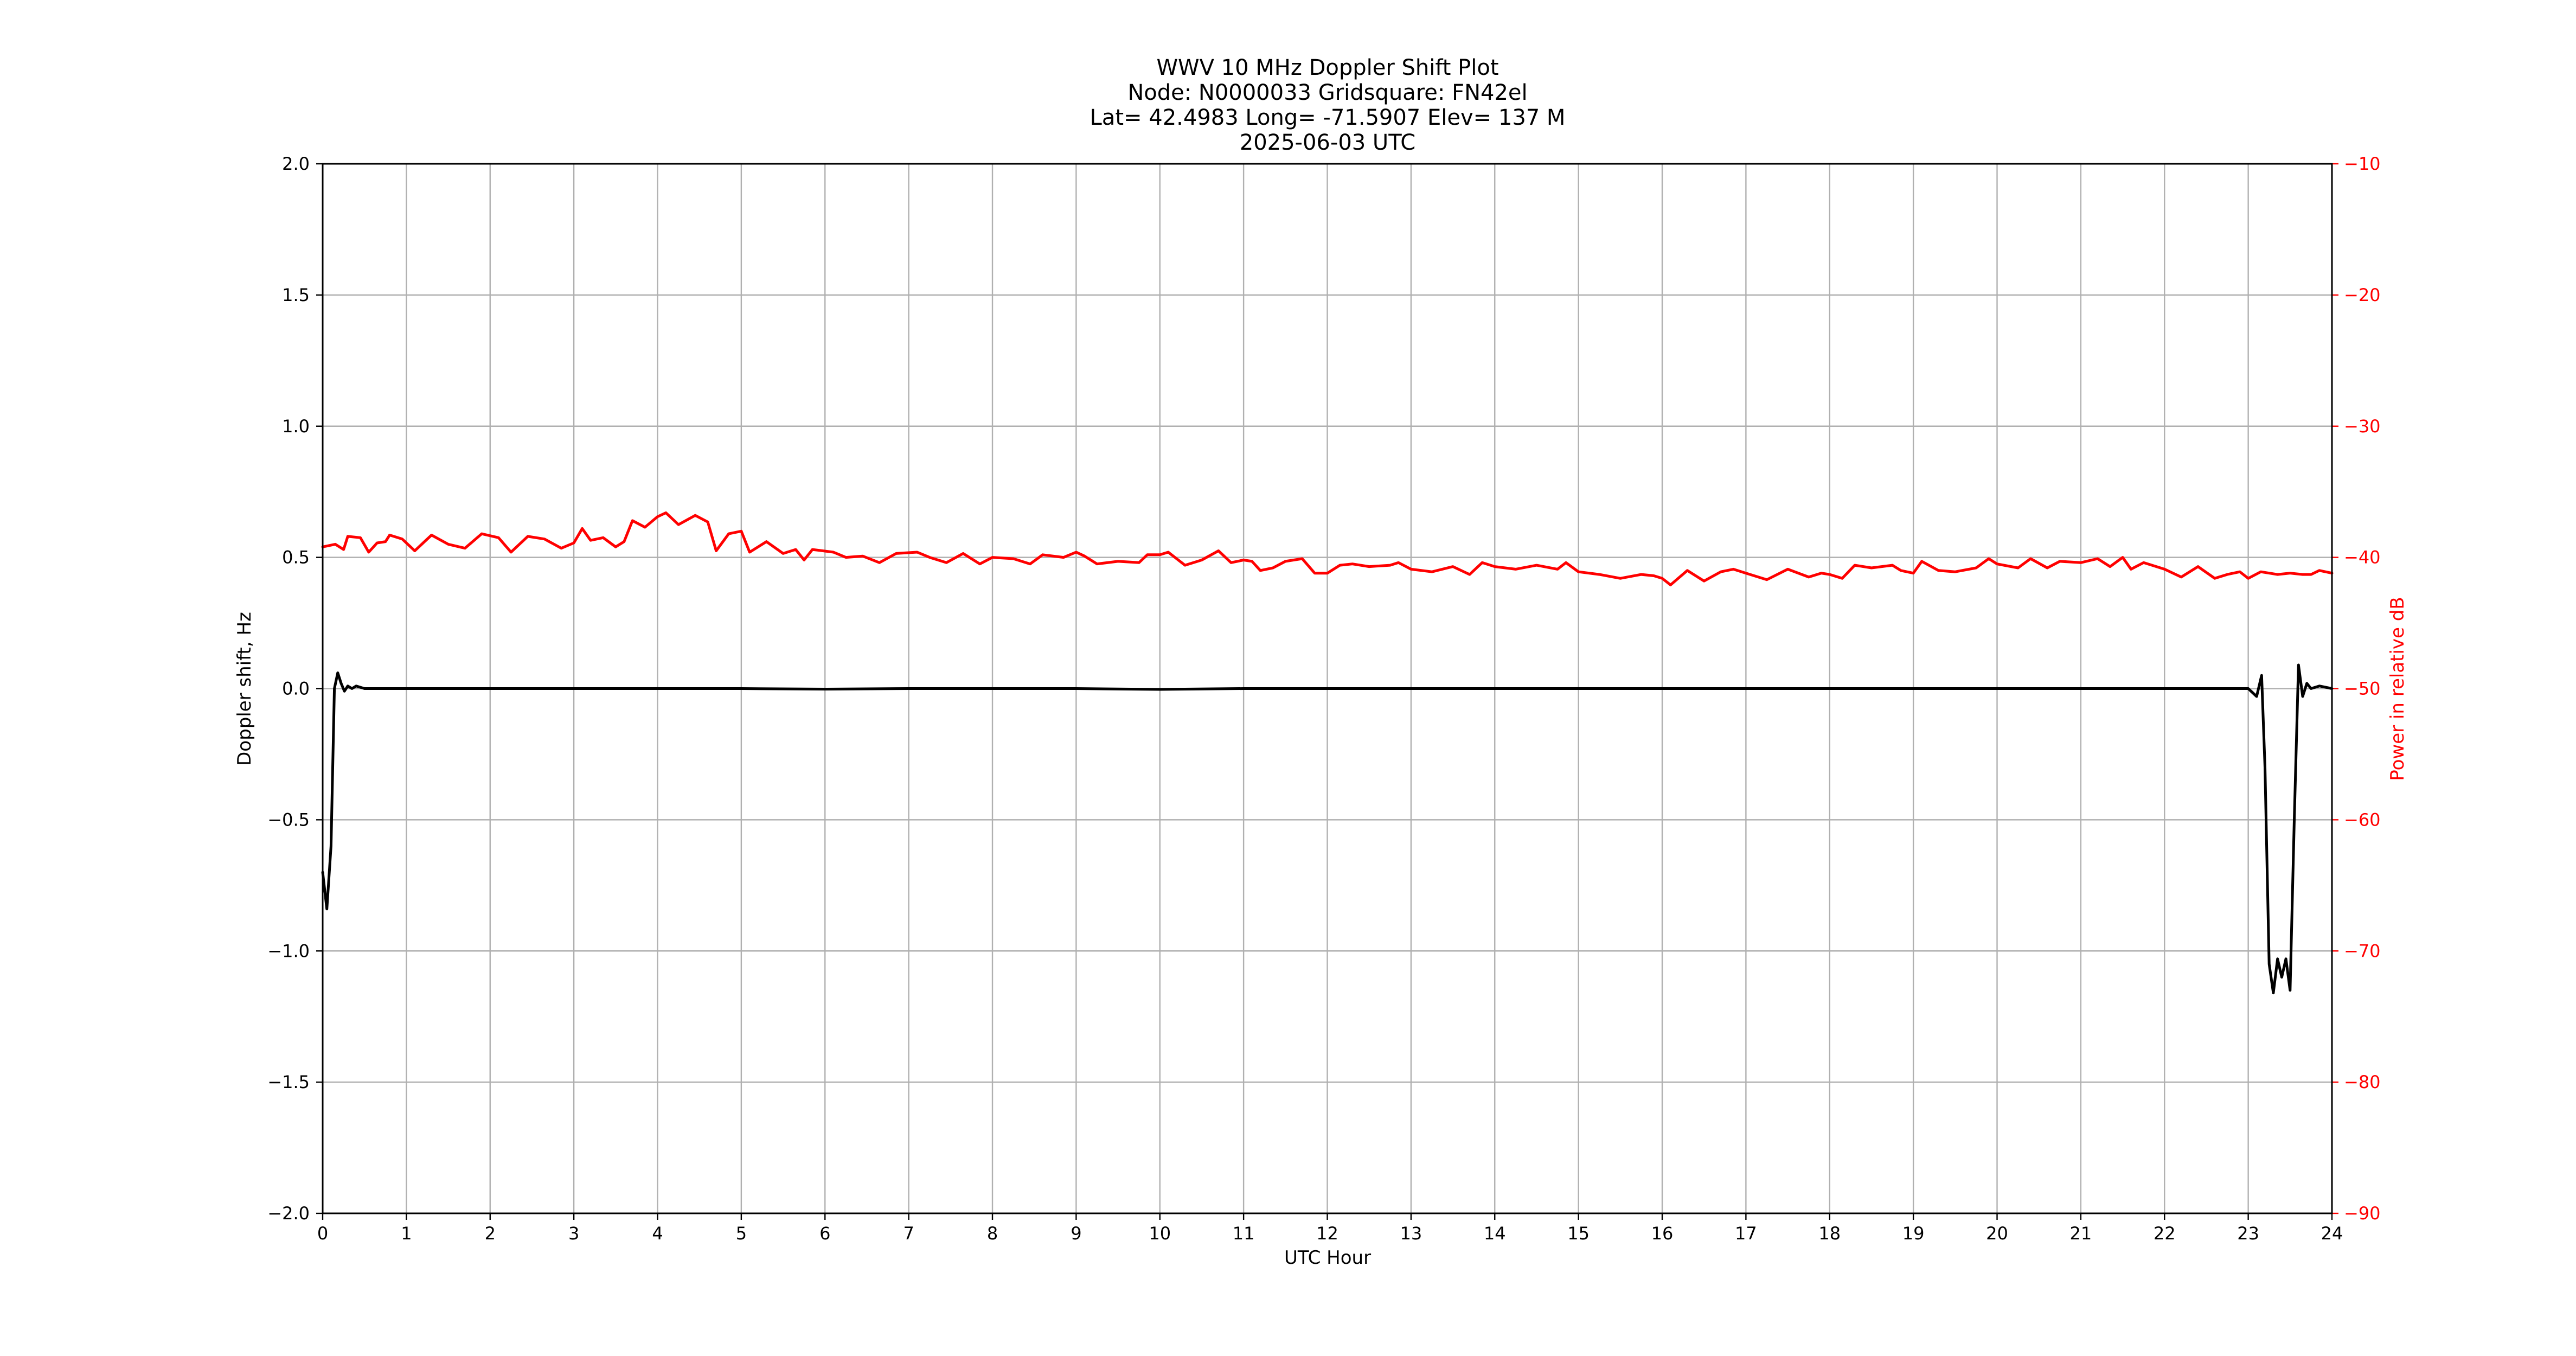 The image size is (2576, 1356). I want to click on x-tick-label: 7, so click(908, 1233).